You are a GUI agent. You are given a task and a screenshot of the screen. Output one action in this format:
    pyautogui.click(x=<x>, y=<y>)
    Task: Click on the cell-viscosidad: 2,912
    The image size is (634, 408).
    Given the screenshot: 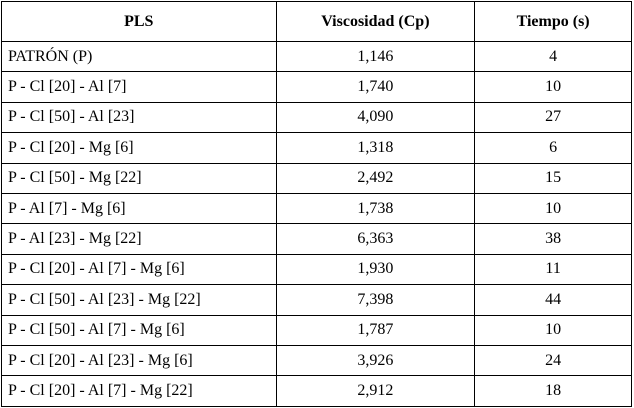 What is the action you would take?
    pyautogui.click(x=375, y=391)
    